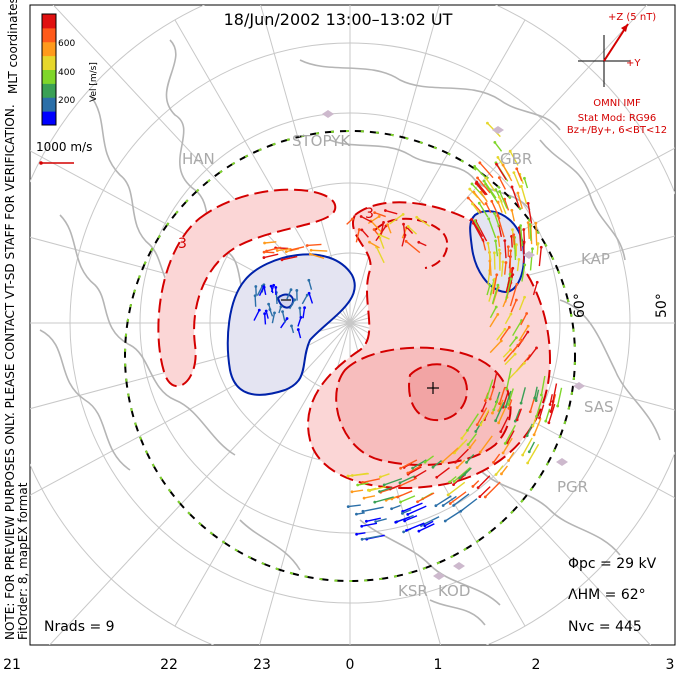  Describe the element at coordinates (64, 147) in the screenshot. I see `vector-scale-label: 1000 m/s` at that location.